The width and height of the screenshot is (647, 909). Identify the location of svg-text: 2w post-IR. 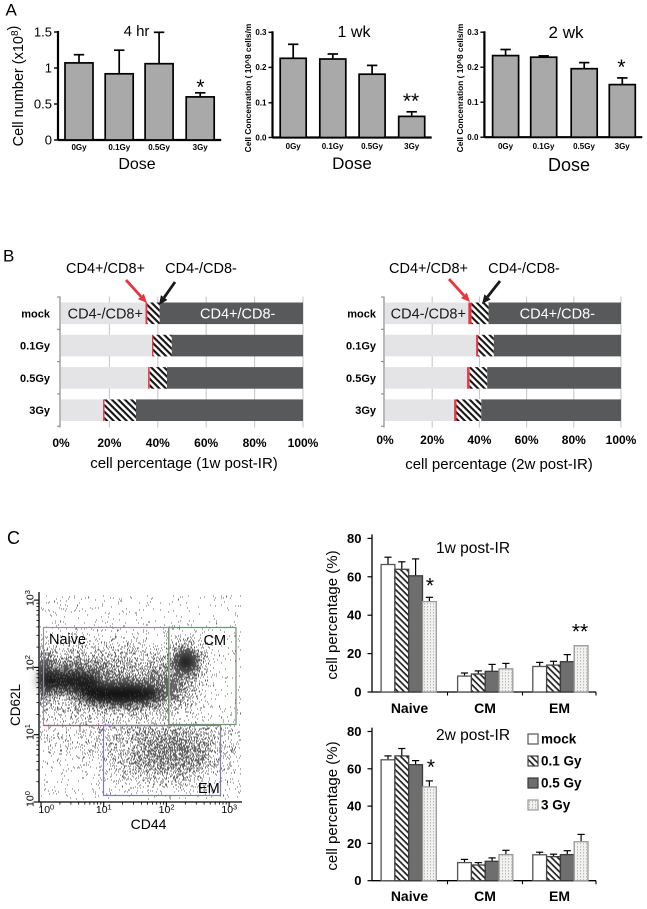
(473, 735).